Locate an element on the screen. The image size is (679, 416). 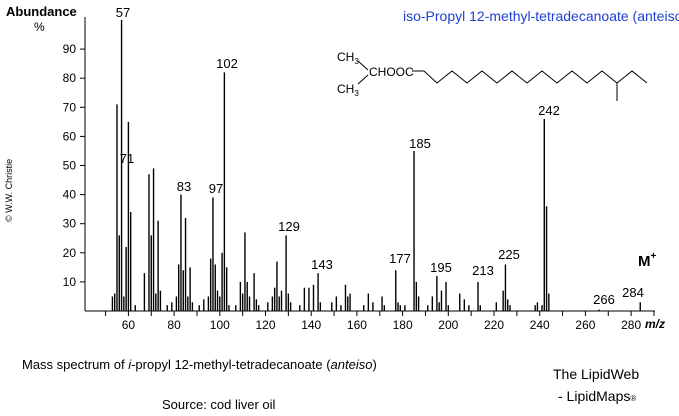
y-tick-label: 10 is located at coordinates (70, 282).